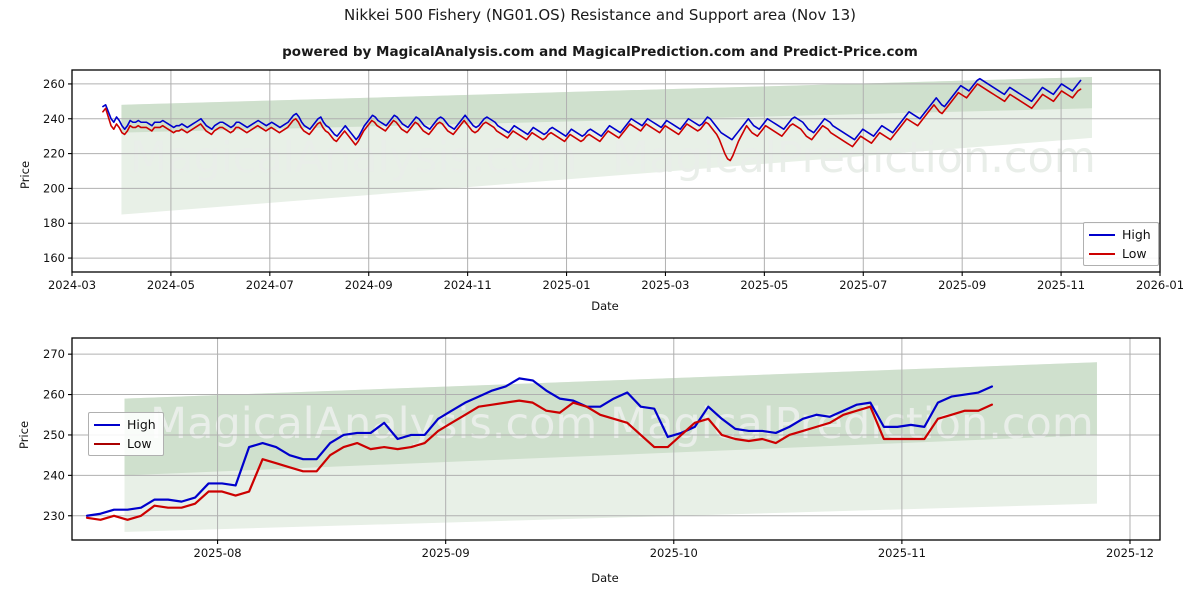  Describe the element at coordinates (592, 109) in the screenshot. I see `series-line-high` at that location.